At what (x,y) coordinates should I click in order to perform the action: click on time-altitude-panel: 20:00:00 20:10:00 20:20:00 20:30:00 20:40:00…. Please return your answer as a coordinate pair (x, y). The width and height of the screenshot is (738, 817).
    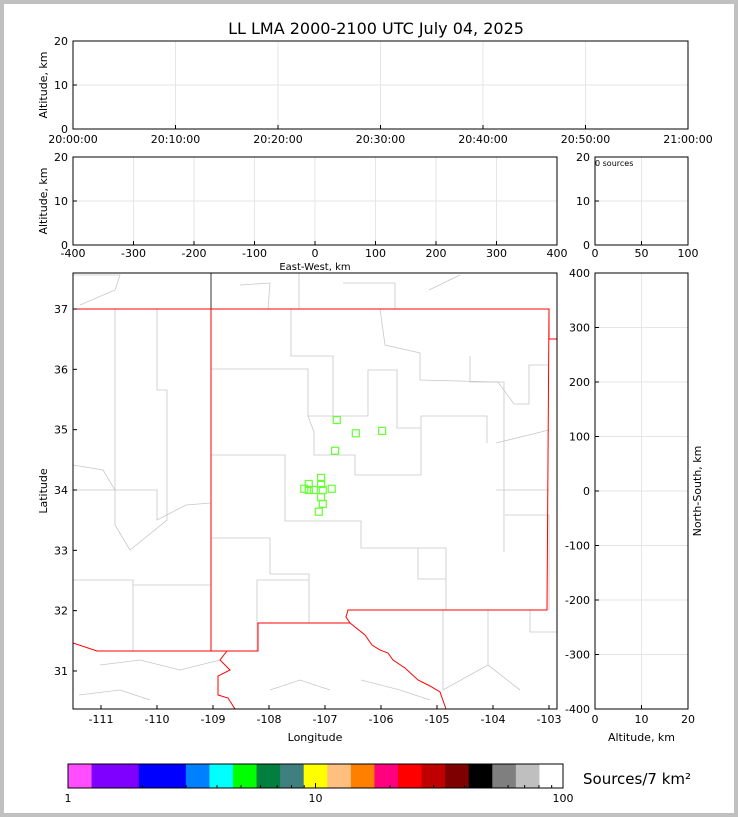
    Looking at the image, I should click on (375, 90).